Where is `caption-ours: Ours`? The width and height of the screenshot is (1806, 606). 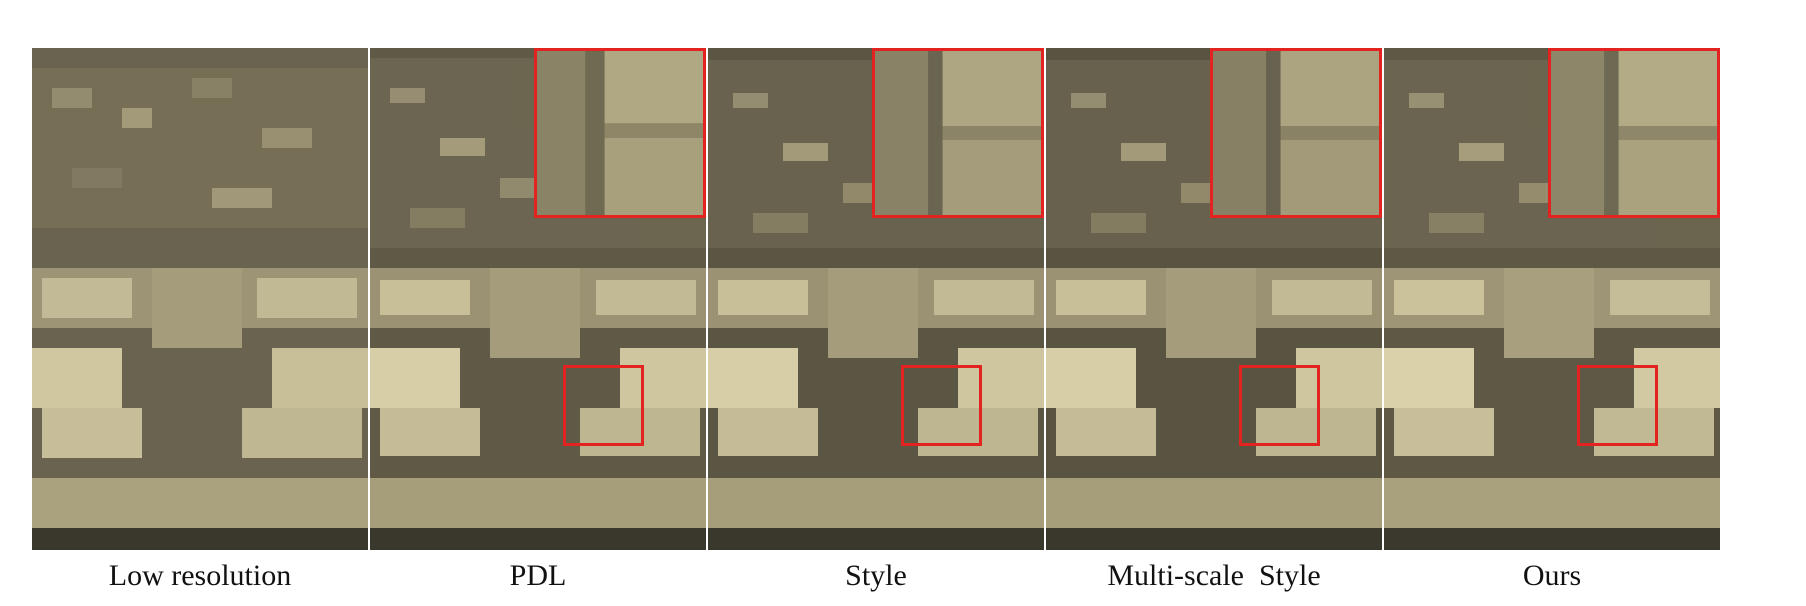
caption-ours: Ours is located at coordinates (1552, 575).